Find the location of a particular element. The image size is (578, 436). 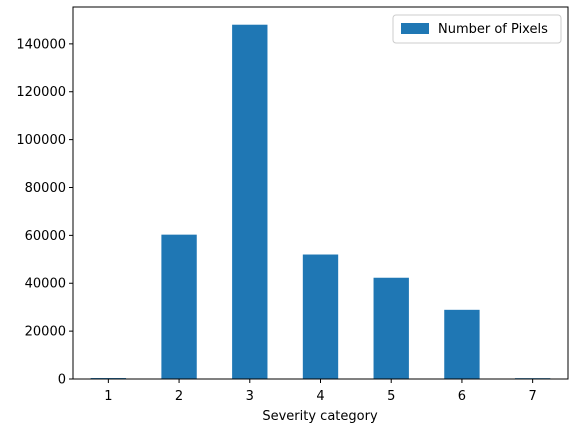

x-axis-label: Severity category is located at coordinates (320, 416).